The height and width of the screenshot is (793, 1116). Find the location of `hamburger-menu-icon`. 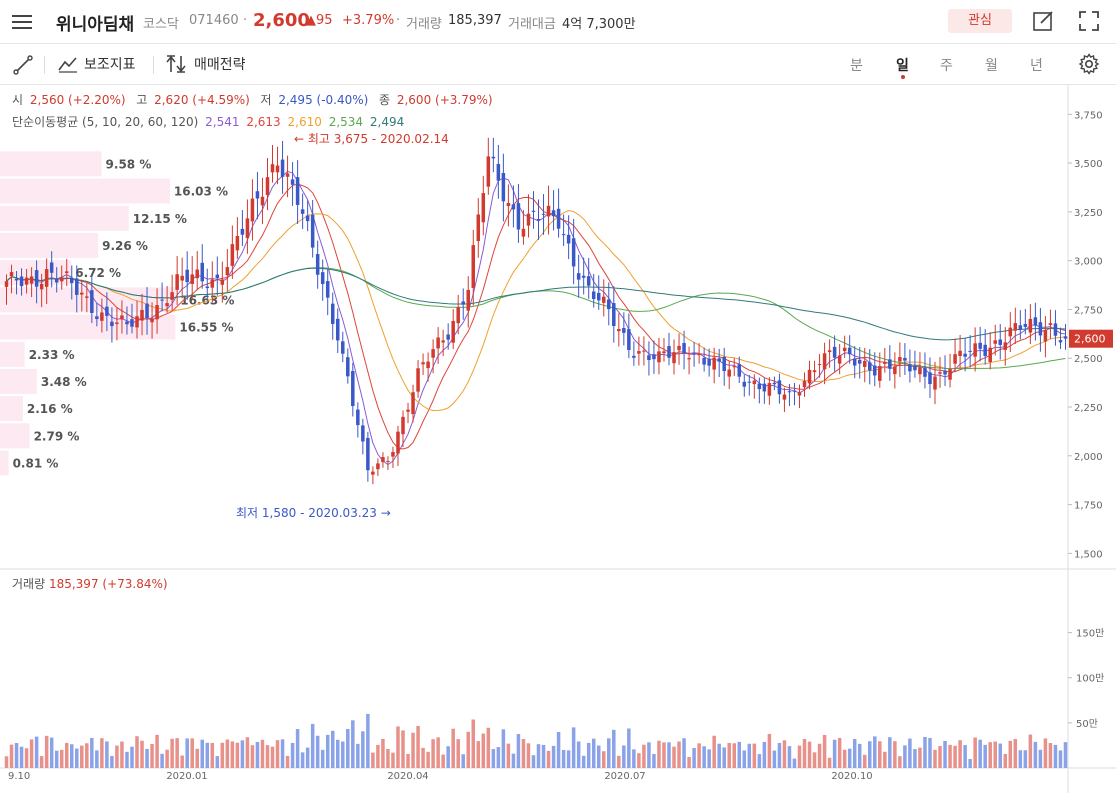

hamburger-menu-icon is located at coordinates (22, 21).